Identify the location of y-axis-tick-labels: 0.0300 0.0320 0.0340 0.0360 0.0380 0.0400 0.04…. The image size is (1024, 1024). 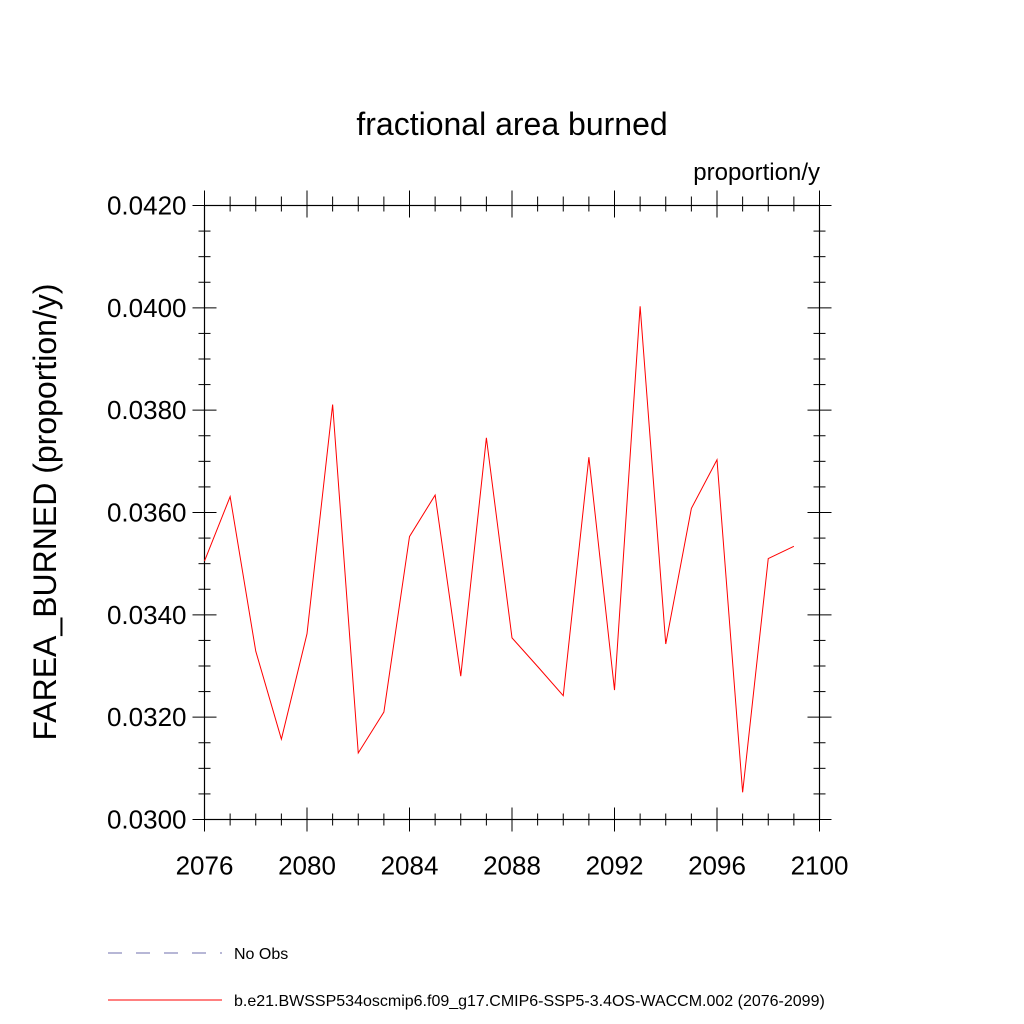
(147, 513).